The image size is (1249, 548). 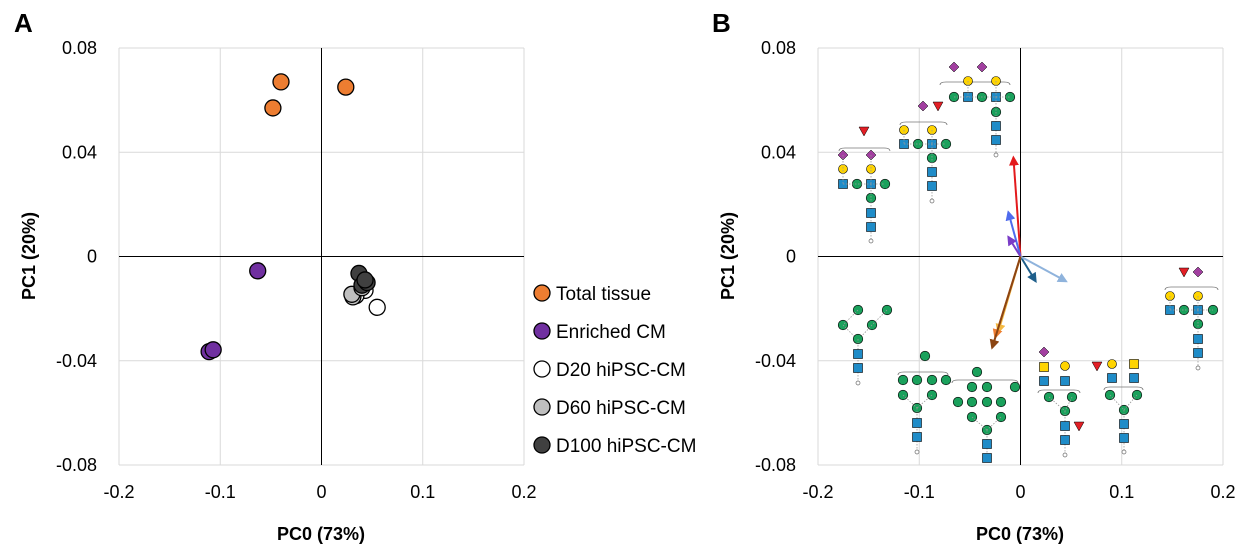 I want to click on panel-b-ytick-label: -0.08, so click(x=775, y=465).